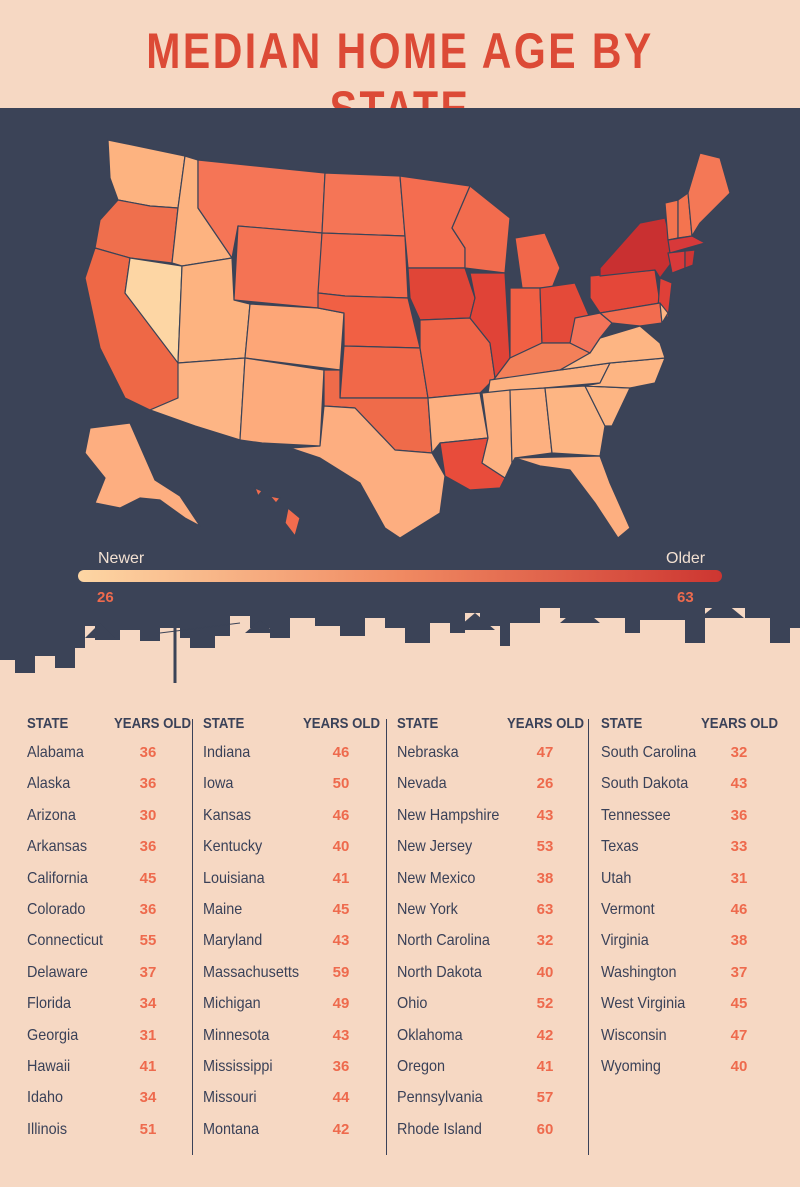 Image resolution: width=800 pixels, height=1187 pixels. What do you see at coordinates (65, 941) in the screenshot?
I see `state-name: Connecticut` at bounding box center [65, 941].